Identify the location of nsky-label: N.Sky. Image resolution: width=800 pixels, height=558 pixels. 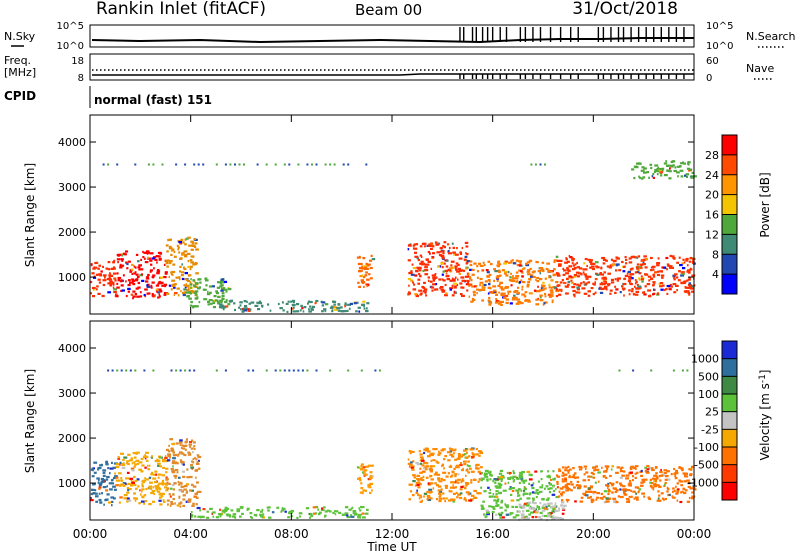
(20, 36).